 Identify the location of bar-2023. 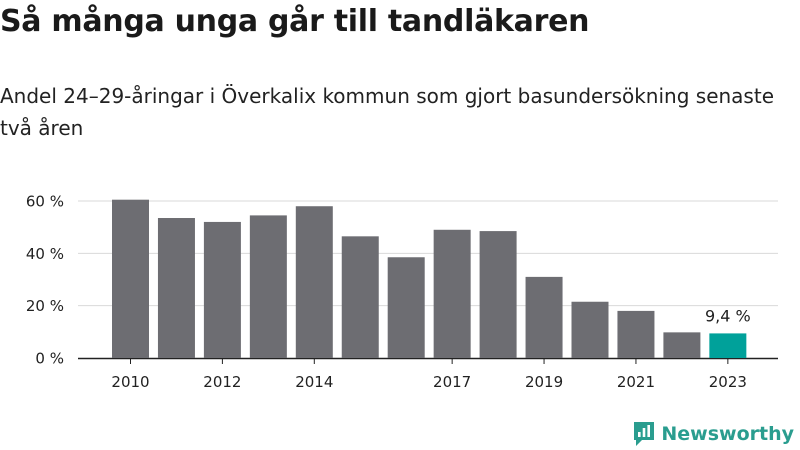
(728, 345).